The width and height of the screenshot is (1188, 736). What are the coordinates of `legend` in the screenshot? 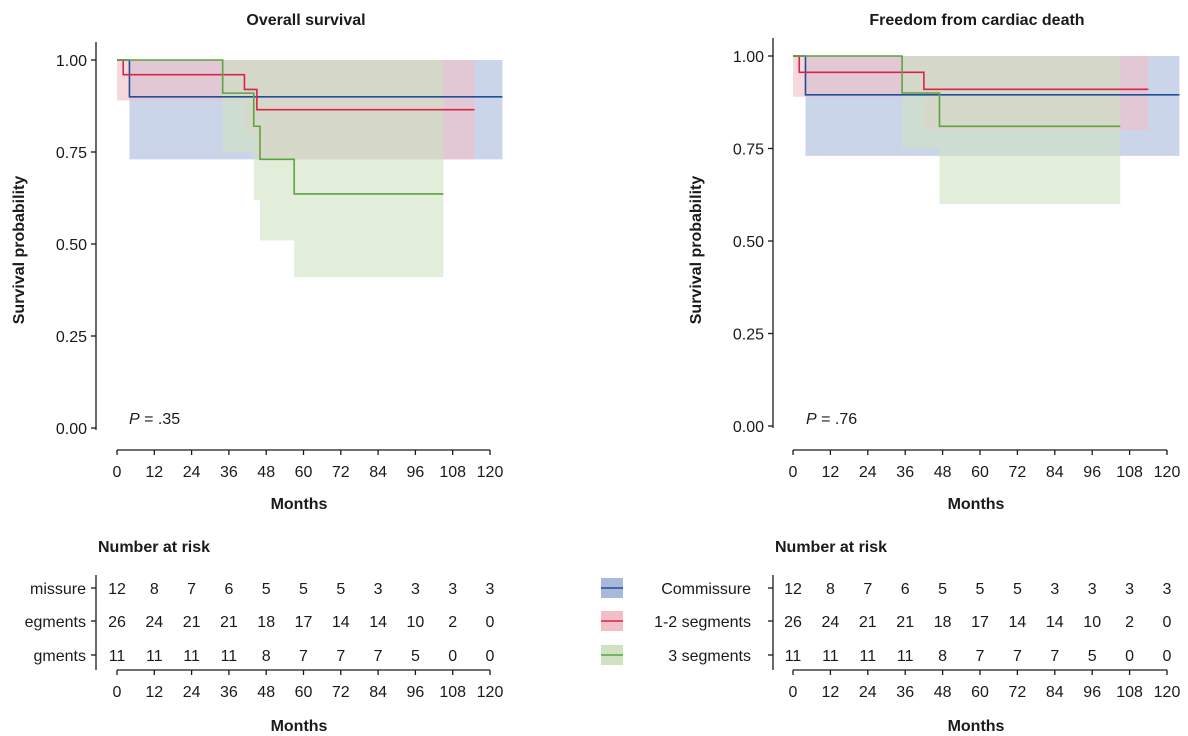 It's located at (612, 621).